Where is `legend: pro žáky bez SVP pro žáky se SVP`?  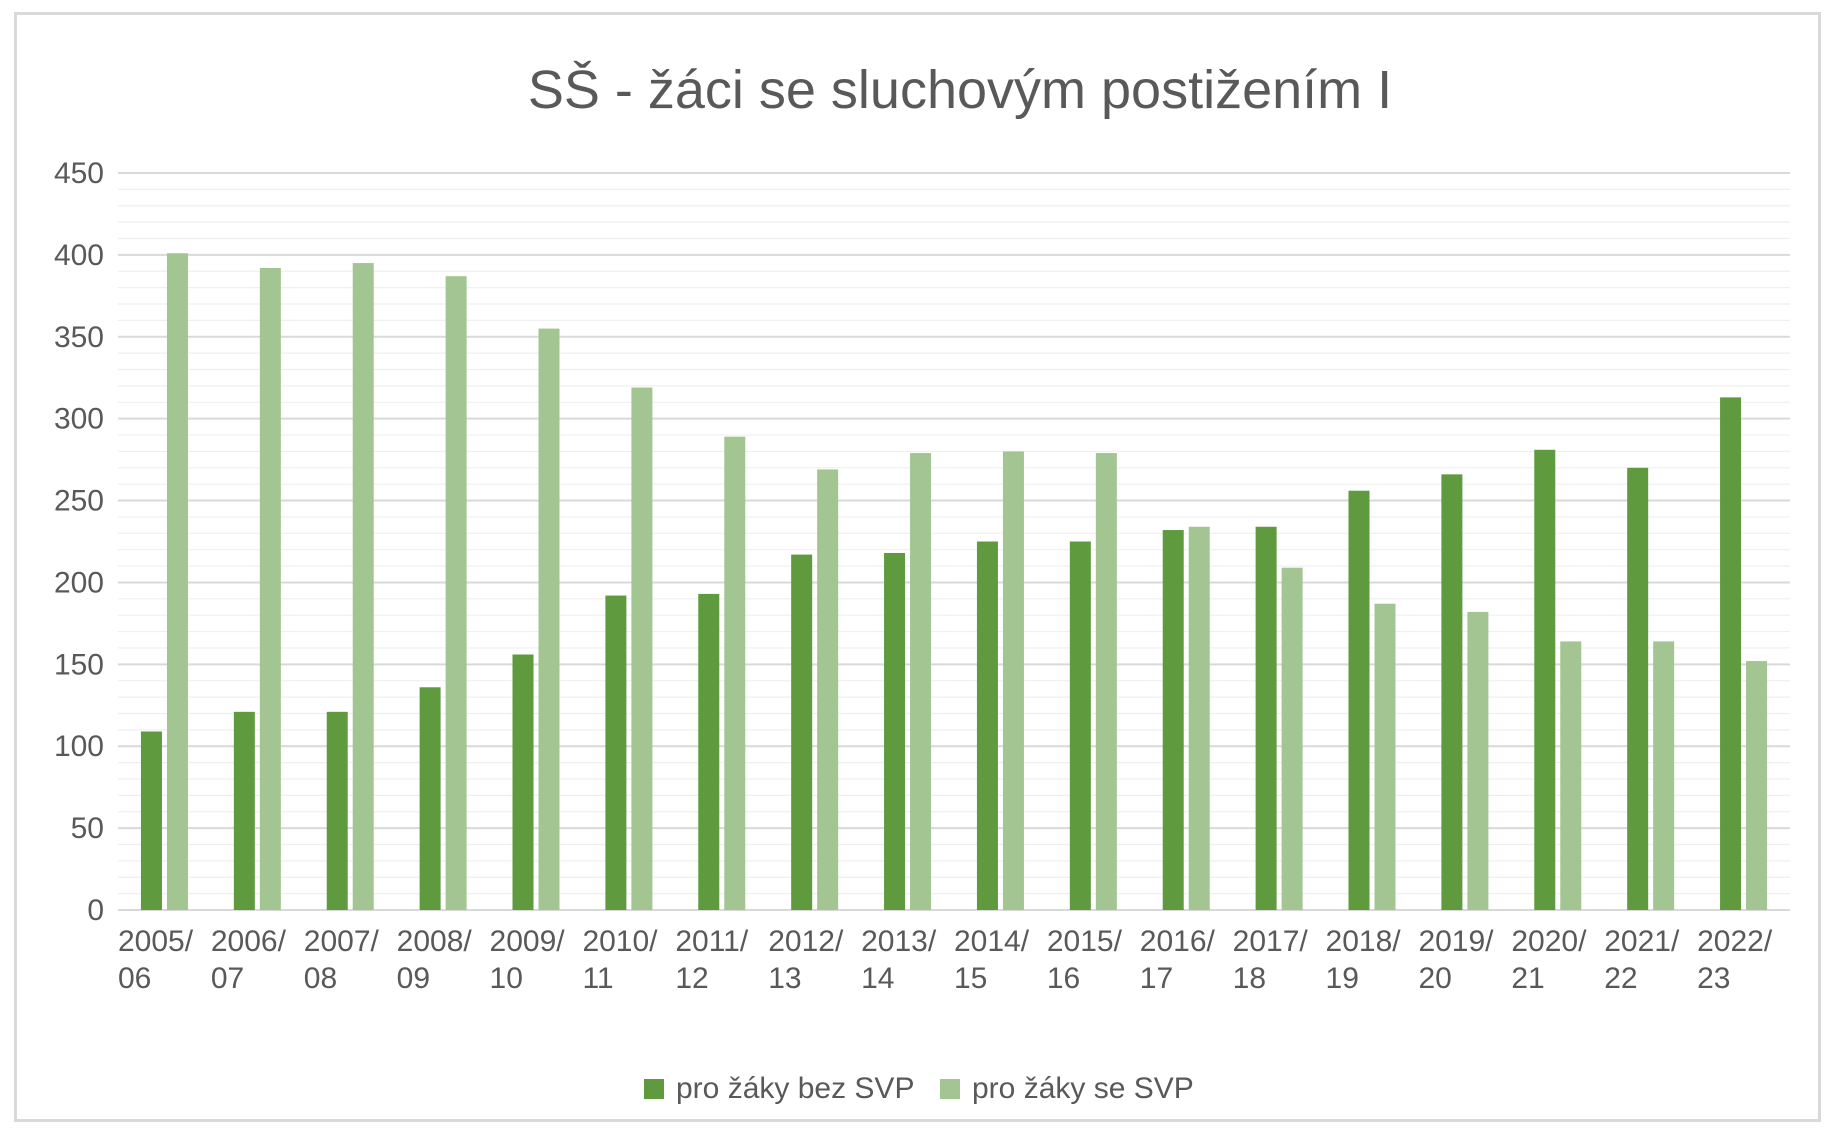
legend: pro žáky bez SVP pro žáky se SVP is located at coordinates (919, 1088).